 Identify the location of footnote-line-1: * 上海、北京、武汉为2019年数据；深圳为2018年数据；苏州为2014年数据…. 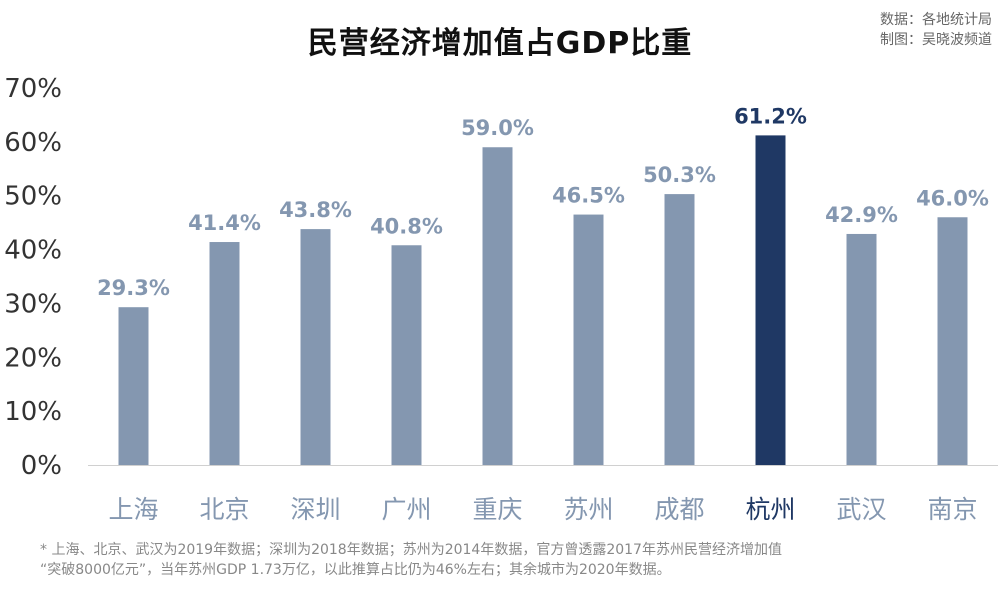
(411, 550).